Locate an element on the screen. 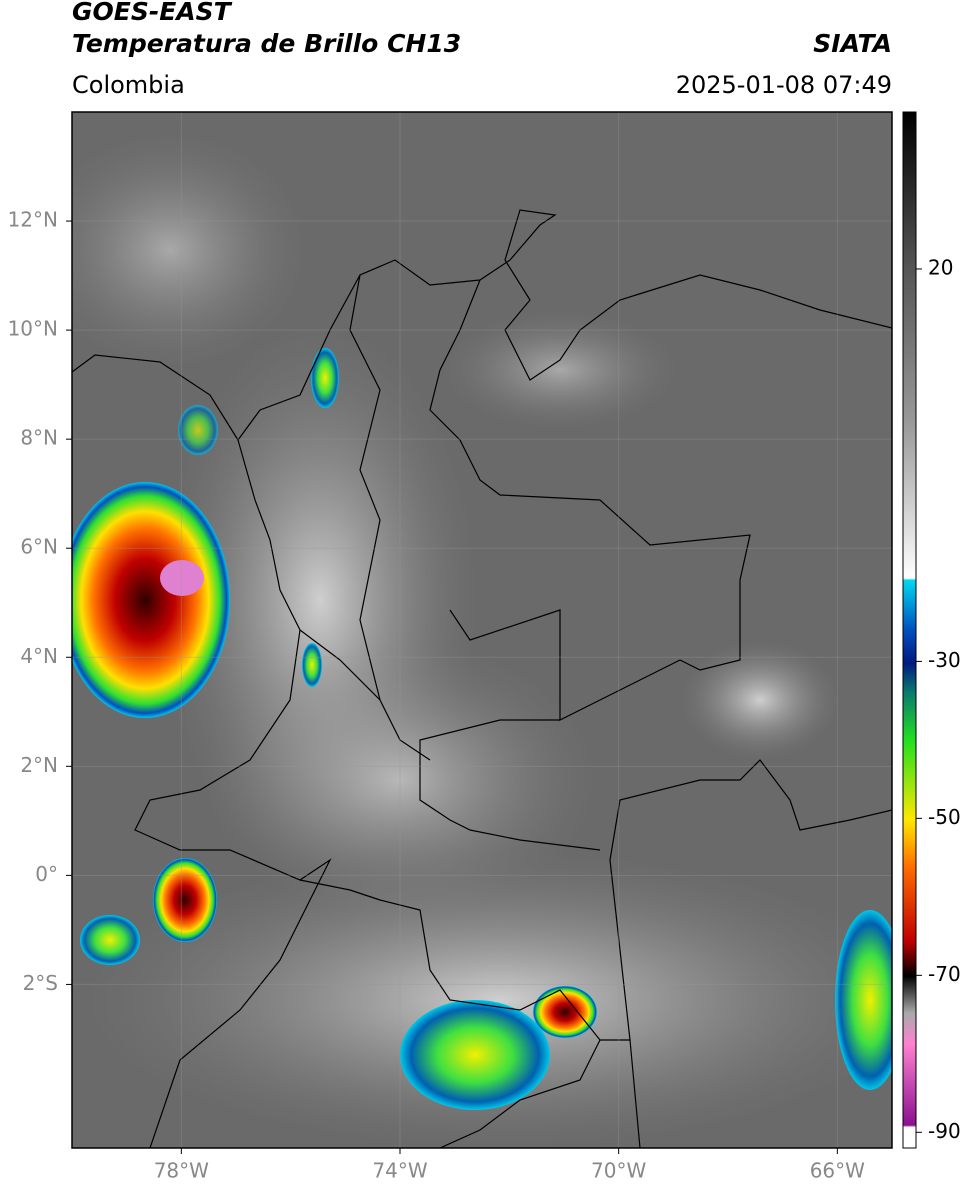  x-tick-label: 78°W is located at coordinates (181, 1171).